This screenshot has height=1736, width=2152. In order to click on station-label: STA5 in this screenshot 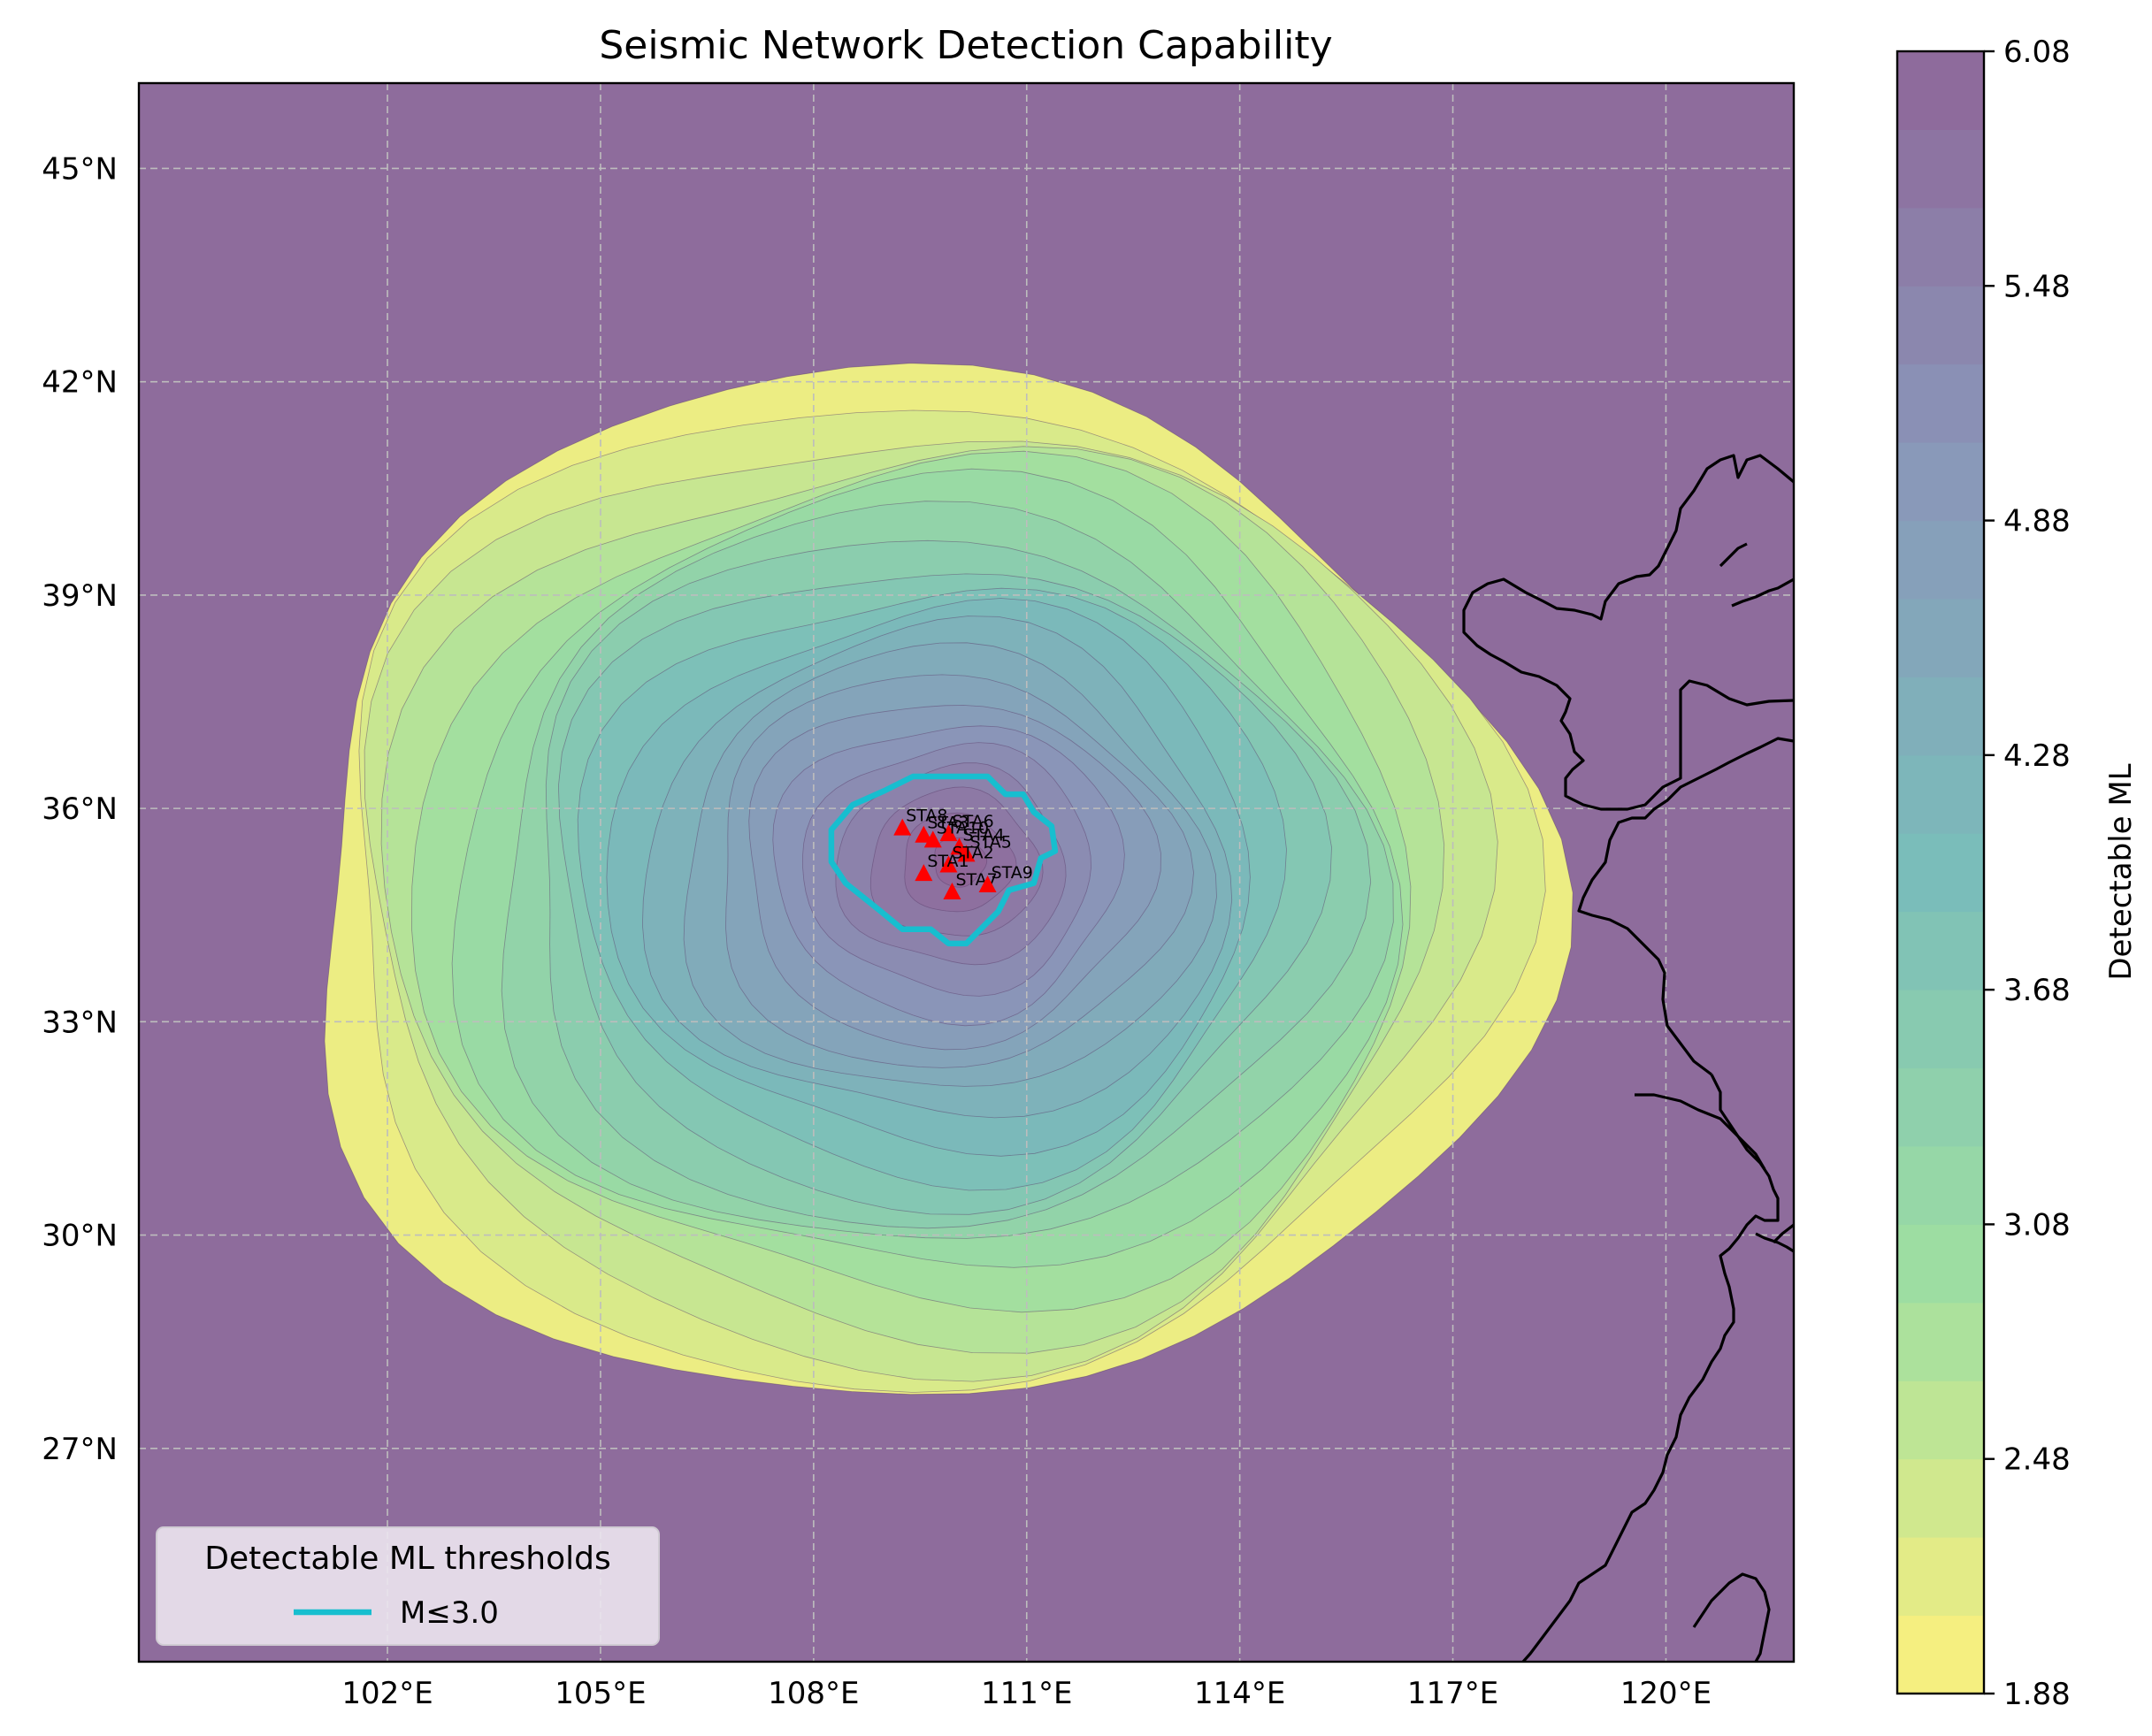, I will do `click(991, 842)`.